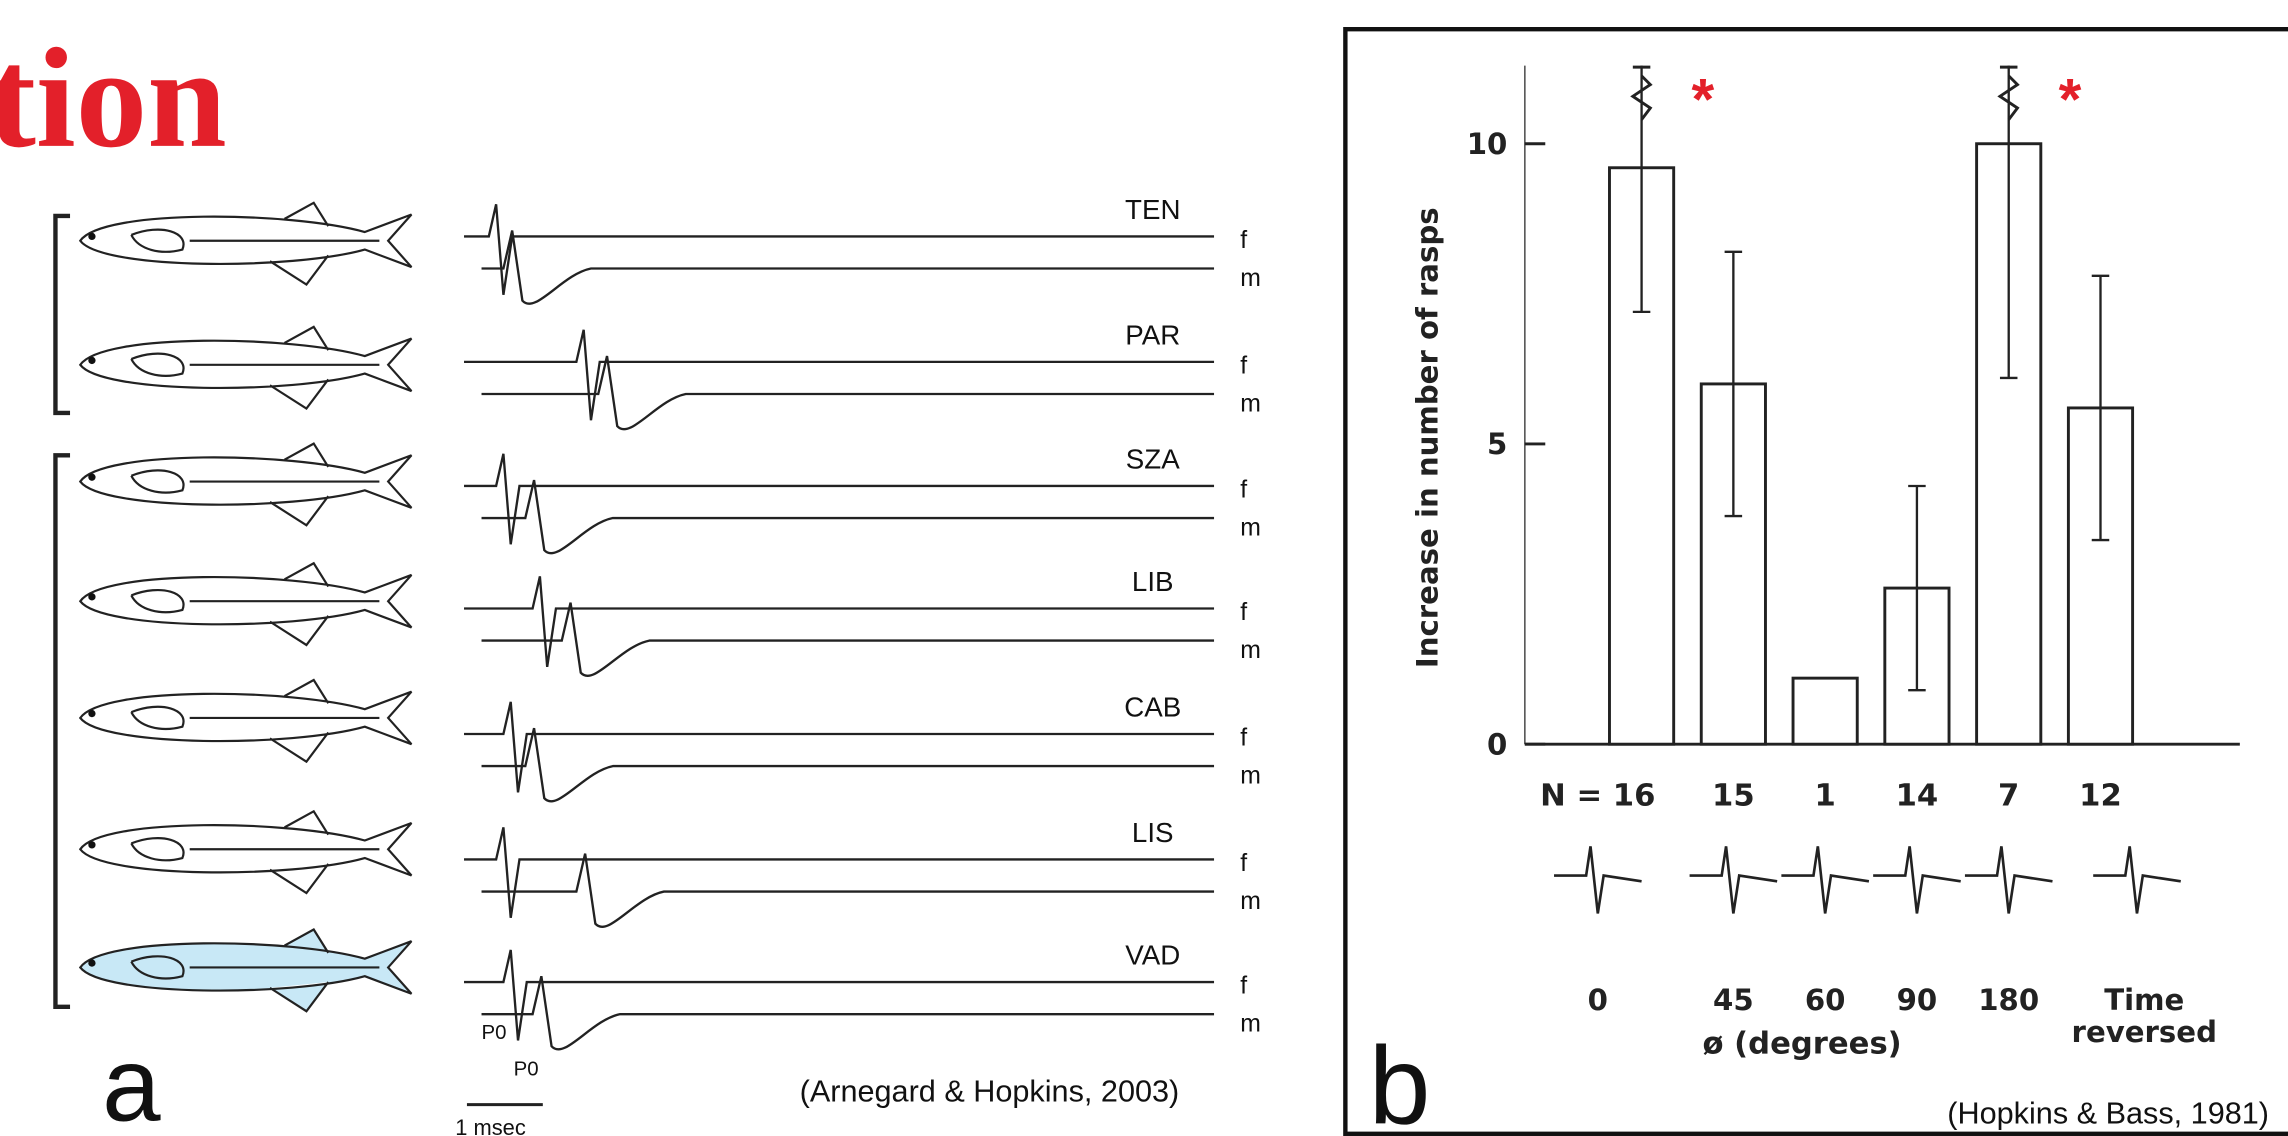  What do you see at coordinates (1825, 1000) in the screenshot?
I see `phase-label: 60` at bounding box center [1825, 1000].